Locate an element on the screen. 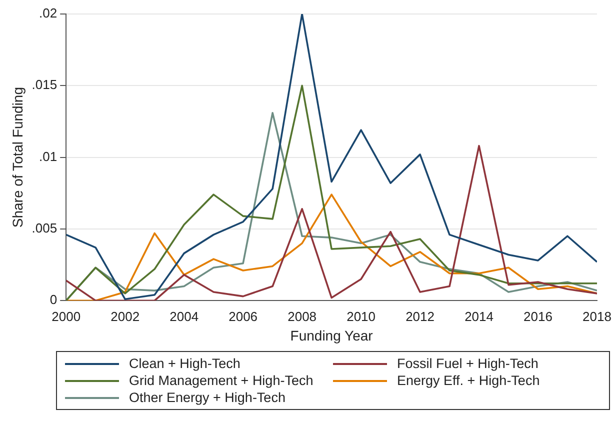 Image resolution: width=615 pixels, height=423 pixels. x-tick-label: 2012 is located at coordinates (420, 316).